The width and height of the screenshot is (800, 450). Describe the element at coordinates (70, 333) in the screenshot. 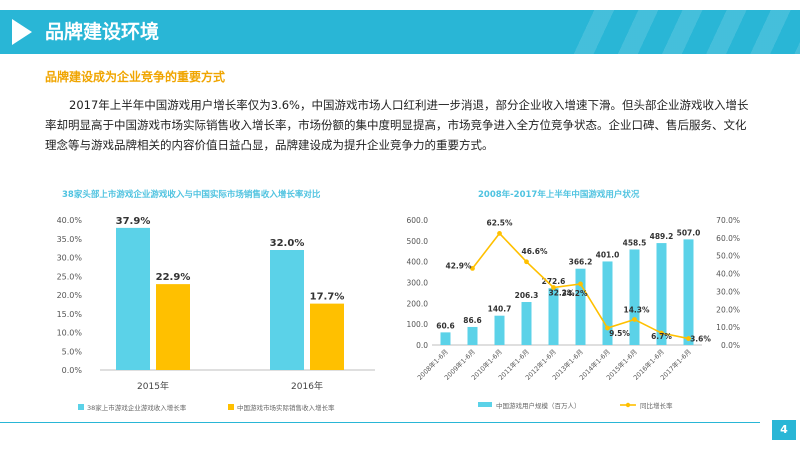

I see `chart1-y-tick: 10.0%` at that location.